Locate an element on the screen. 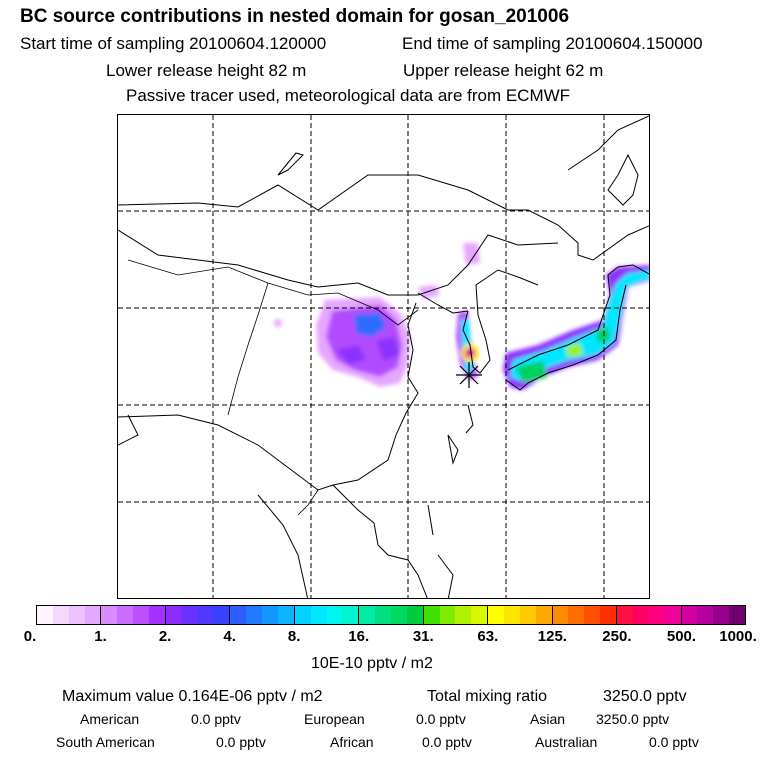 This screenshot has width=768, height=768. colorbar-tick-label: 1. is located at coordinates (100, 636).